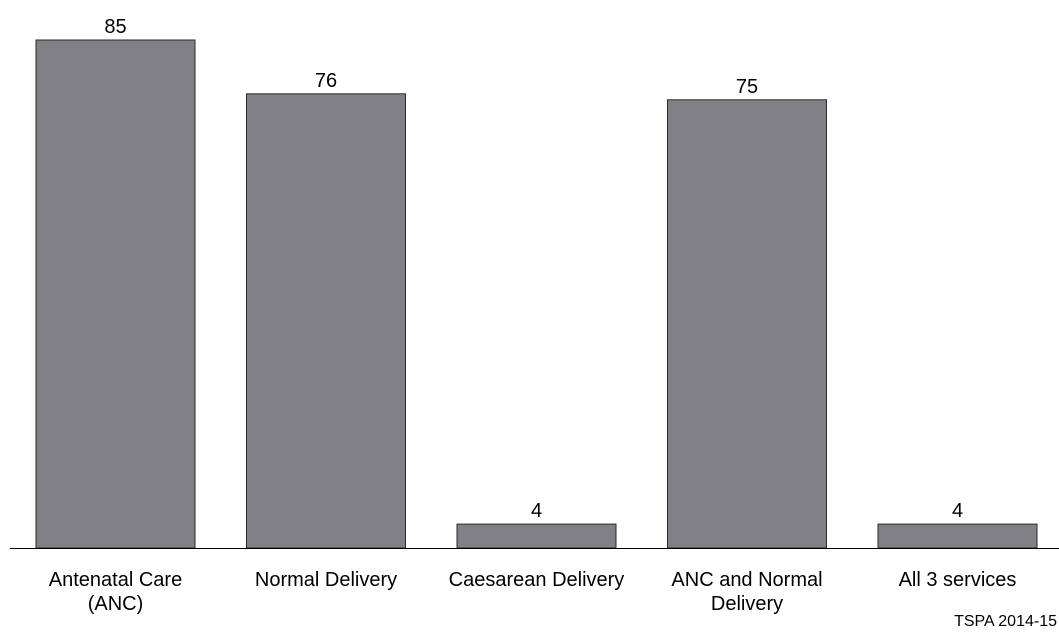 The height and width of the screenshot is (636, 1059). Describe the element at coordinates (115, 592) in the screenshot. I see `category-label-0: Antenatal Care (ANC)` at that location.